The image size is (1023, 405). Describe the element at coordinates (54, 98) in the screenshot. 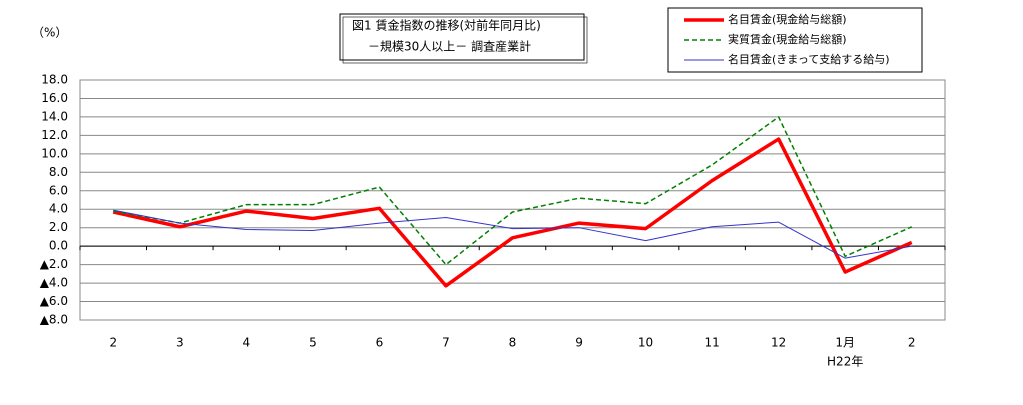

I see `y-tick-label: 16.0` at that location.